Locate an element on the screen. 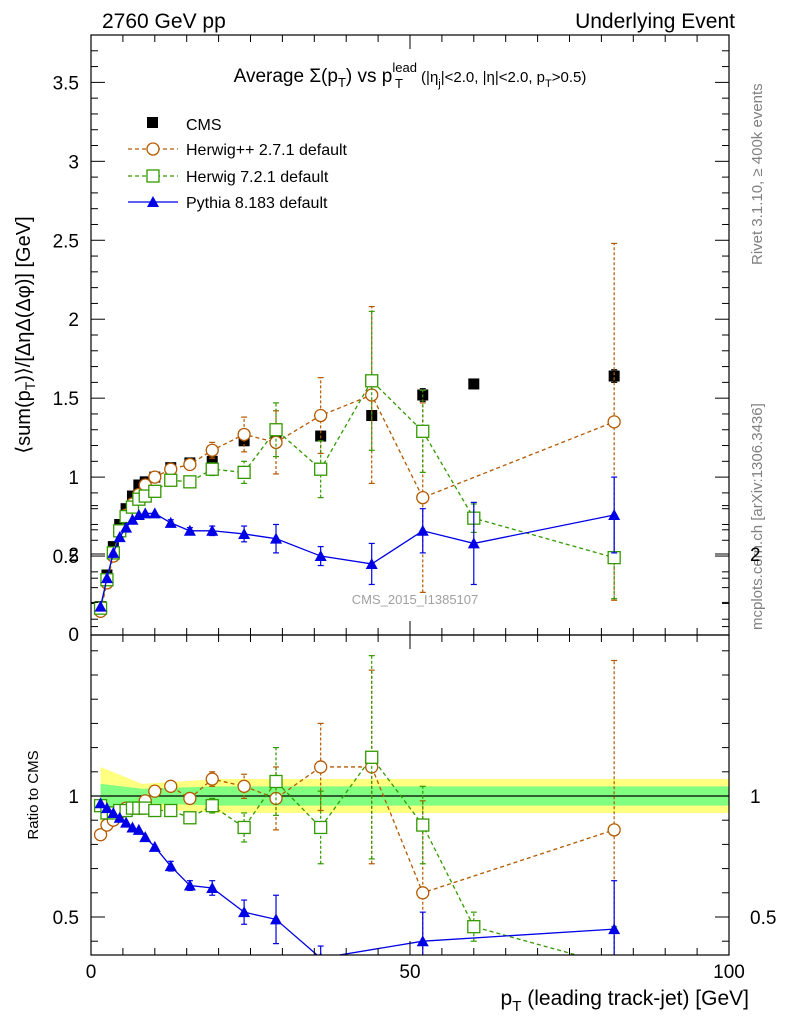 Image resolution: width=786 pixels, height=1024 pixels. legend-item-herwigpp: Herwig++ 2.7.1 default is located at coordinates (238, 150).